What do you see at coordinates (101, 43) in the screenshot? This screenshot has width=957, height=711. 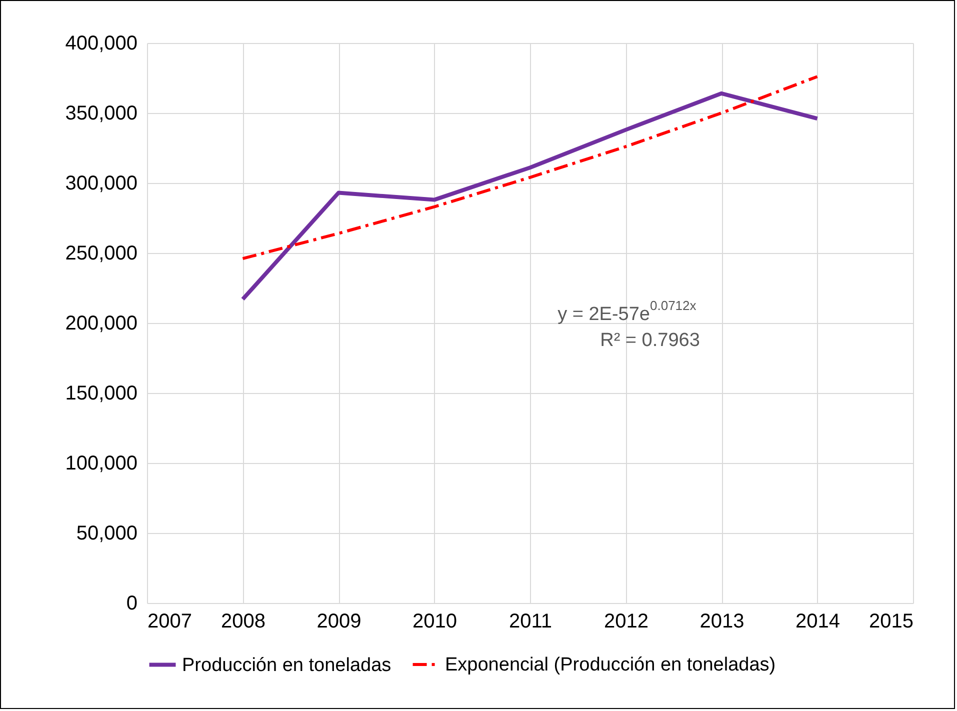 I see `y-tick-label: 400,000` at bounding box center [101, 43].